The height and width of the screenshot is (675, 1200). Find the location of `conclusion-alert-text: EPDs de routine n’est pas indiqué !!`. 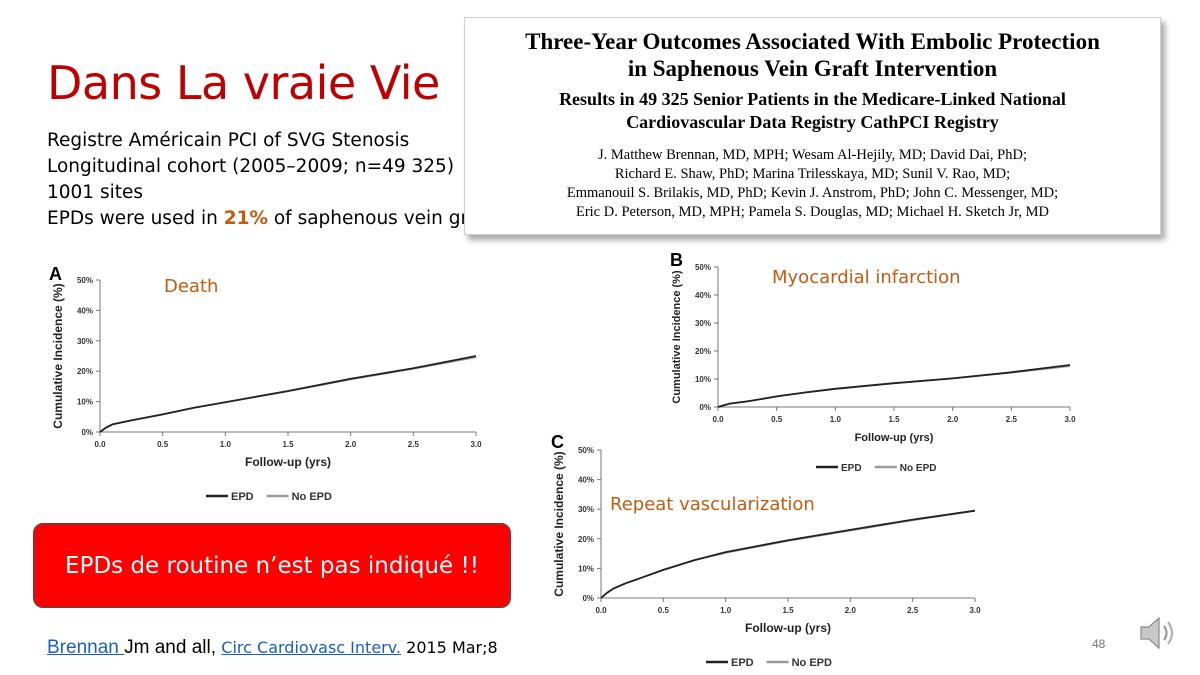

conclusion-alert-text: EPDs de routine n’est pas indiqué !! is located at coordinates (272, 565).